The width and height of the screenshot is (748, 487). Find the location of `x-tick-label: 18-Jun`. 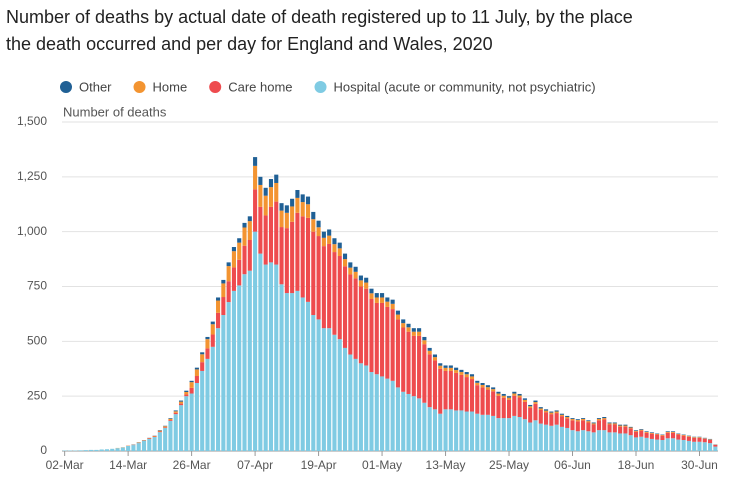

x-tick-label: 18-Jun is located at coordinates (636, 465).